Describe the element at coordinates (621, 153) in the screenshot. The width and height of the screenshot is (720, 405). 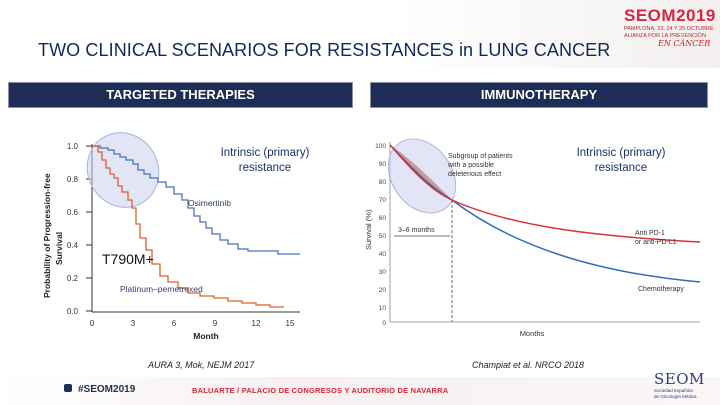
I see `right-overlay-line1: Intrinsic (primary)` at that location.